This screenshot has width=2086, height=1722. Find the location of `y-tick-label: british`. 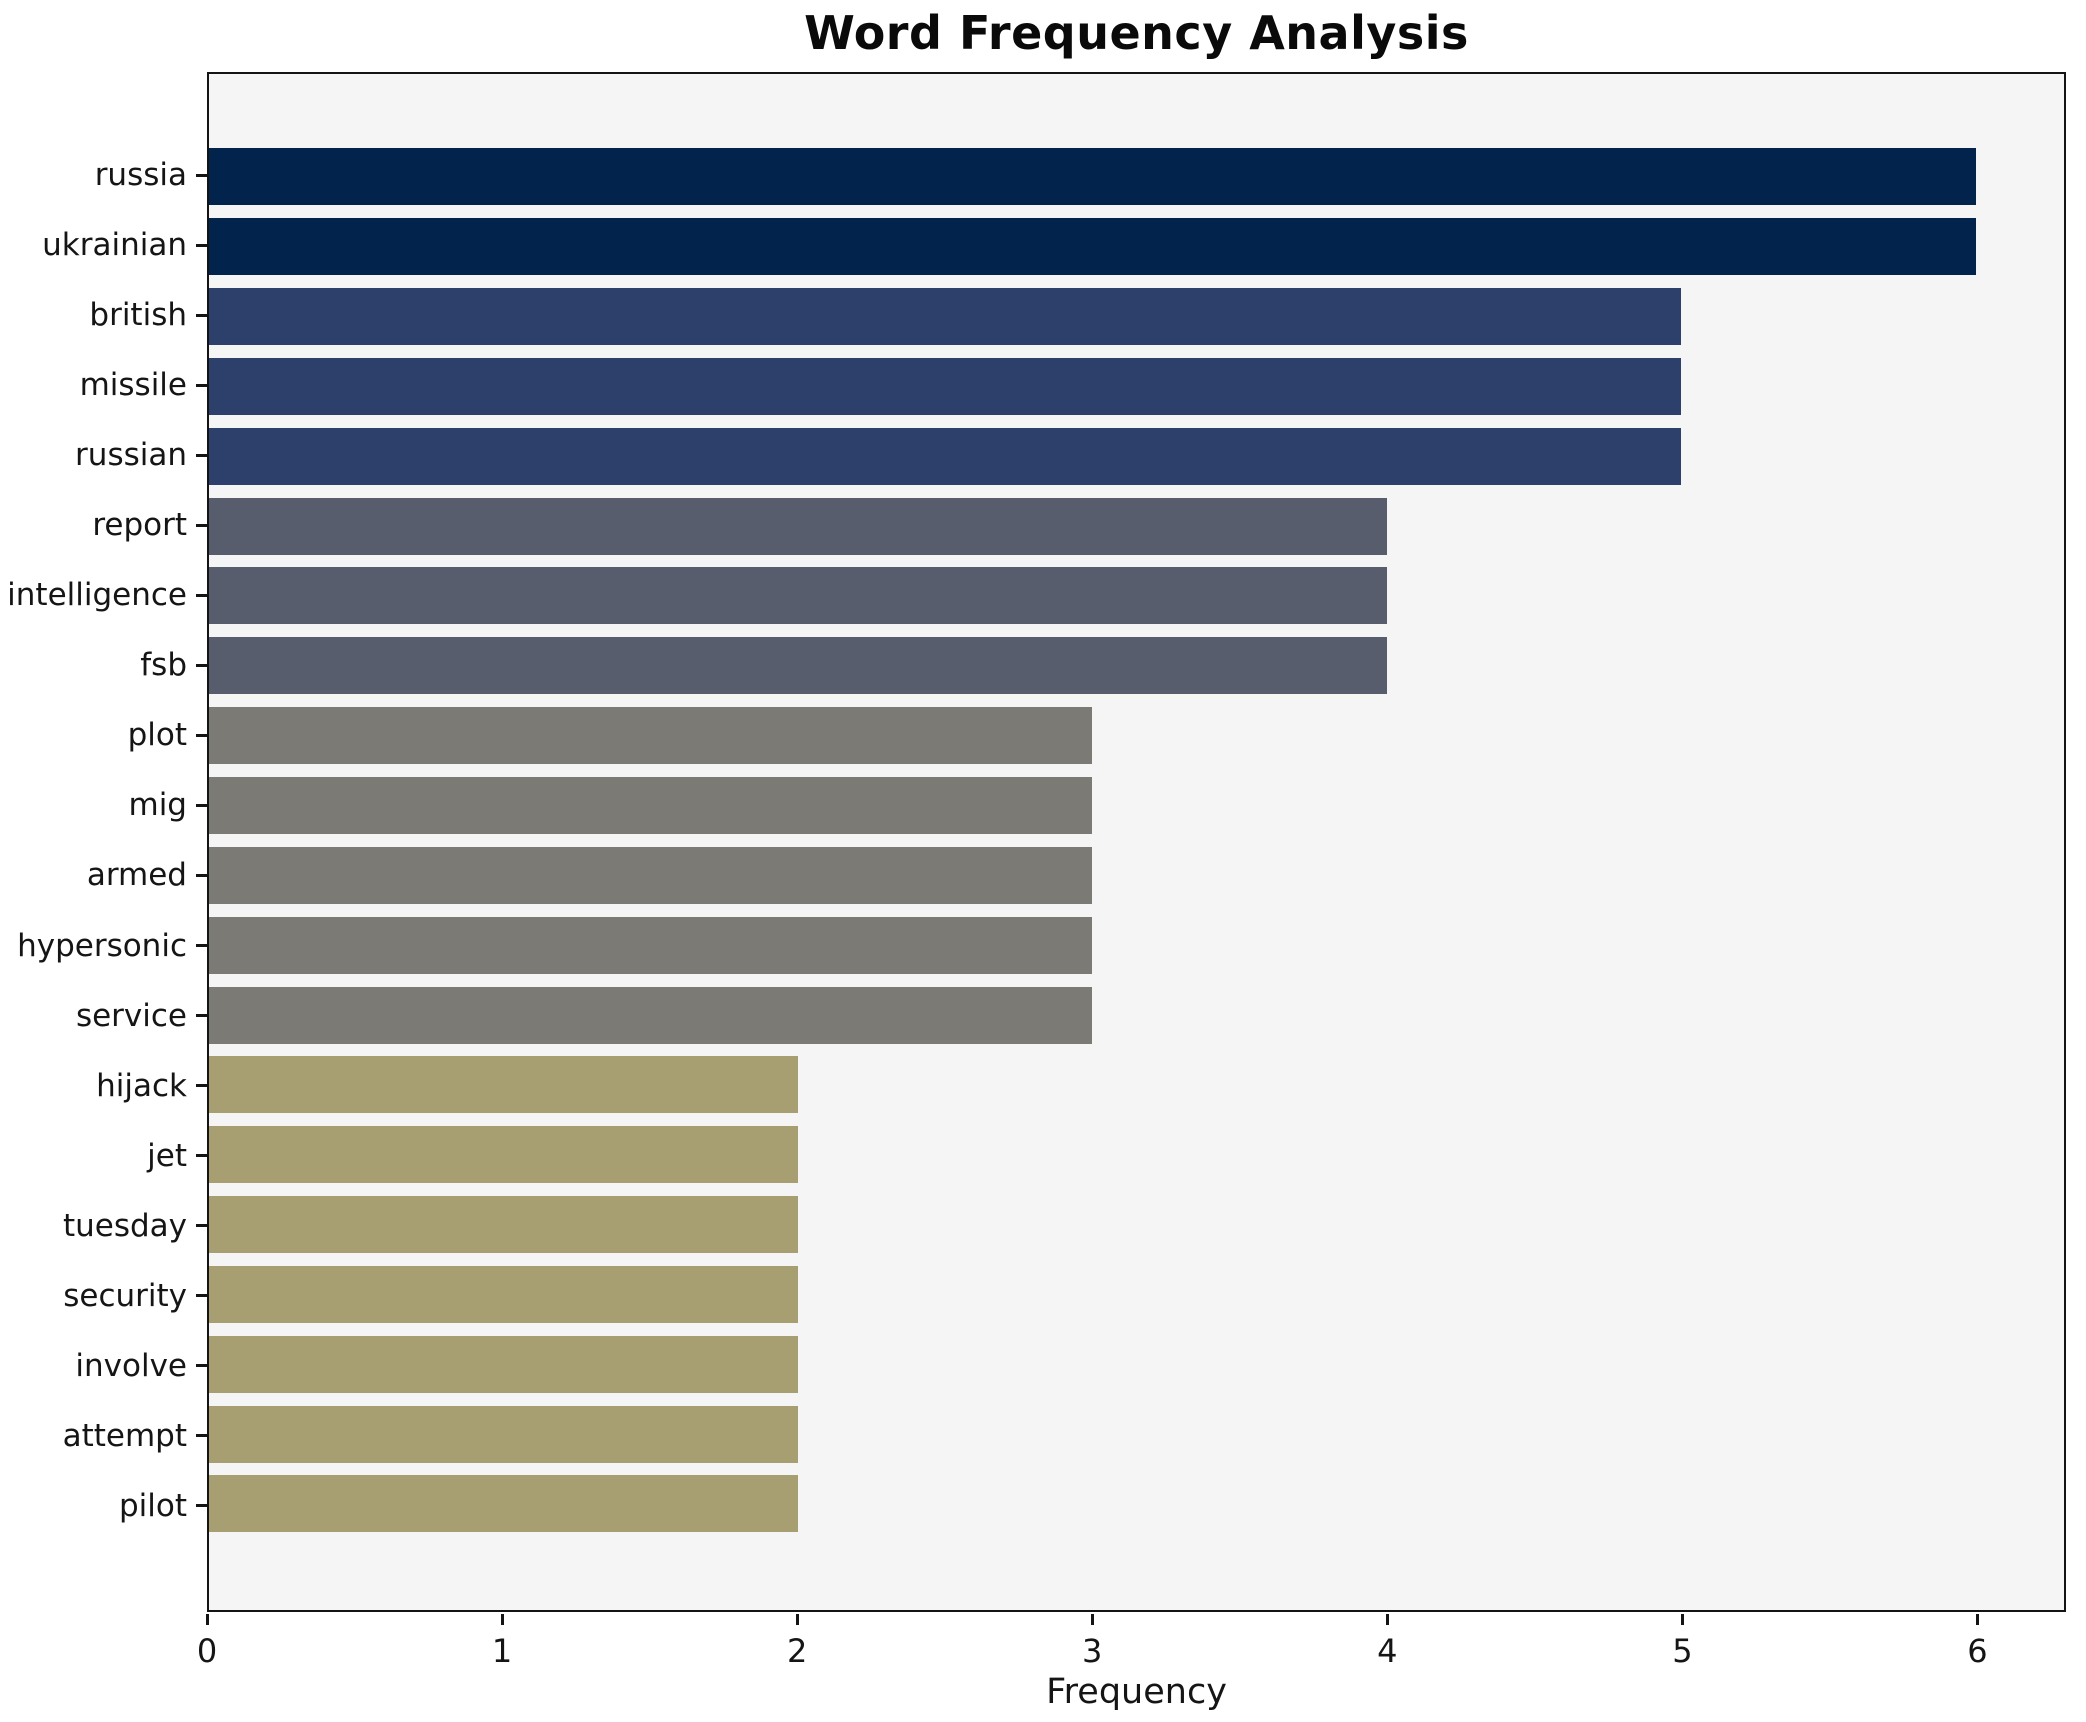

y-tick-label: british is located at coordinates (138, 315).